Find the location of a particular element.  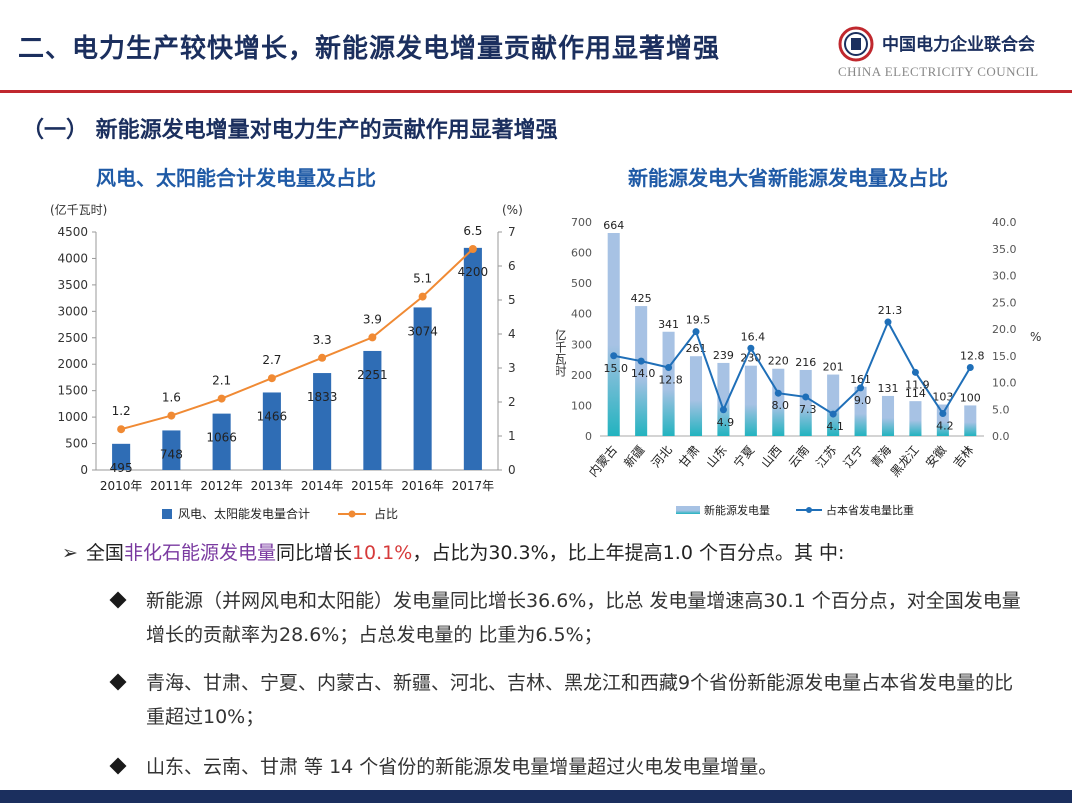

left-y-tick-label: 3500 is located at coordinates (72, 285).